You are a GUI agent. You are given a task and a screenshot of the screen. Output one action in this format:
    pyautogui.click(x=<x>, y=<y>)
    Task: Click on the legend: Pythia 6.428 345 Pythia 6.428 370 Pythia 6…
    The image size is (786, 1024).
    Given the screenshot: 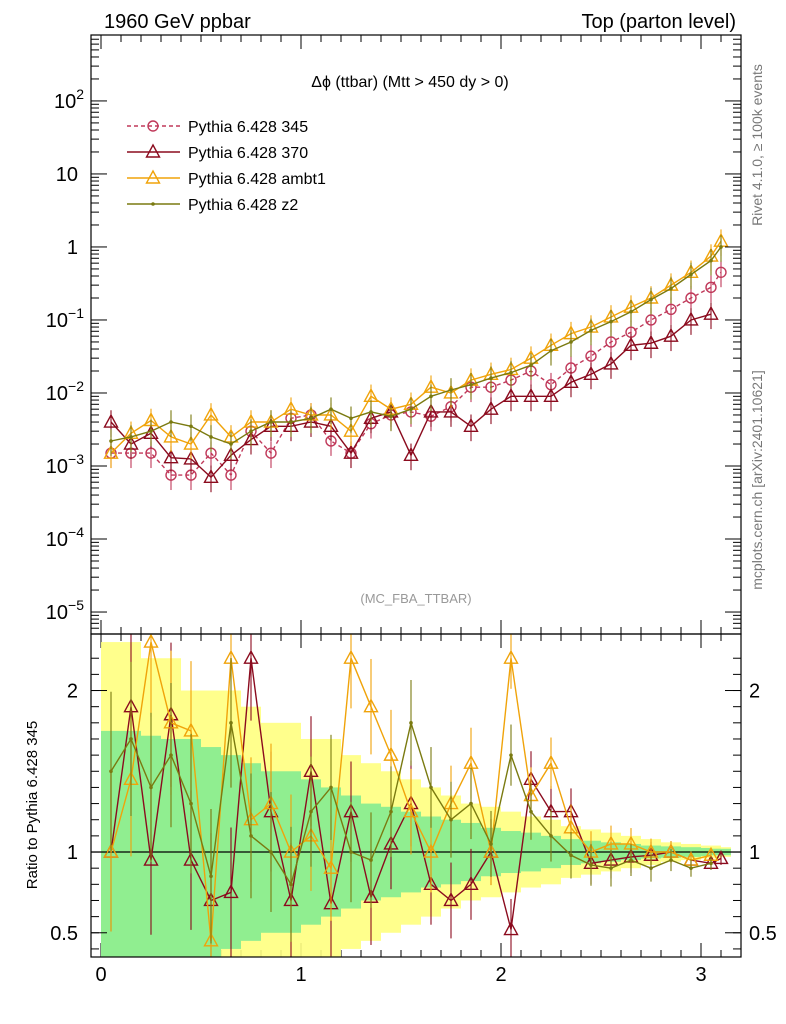 What is the action you would take?
    pyautogui.click(x=226, y=166)
    